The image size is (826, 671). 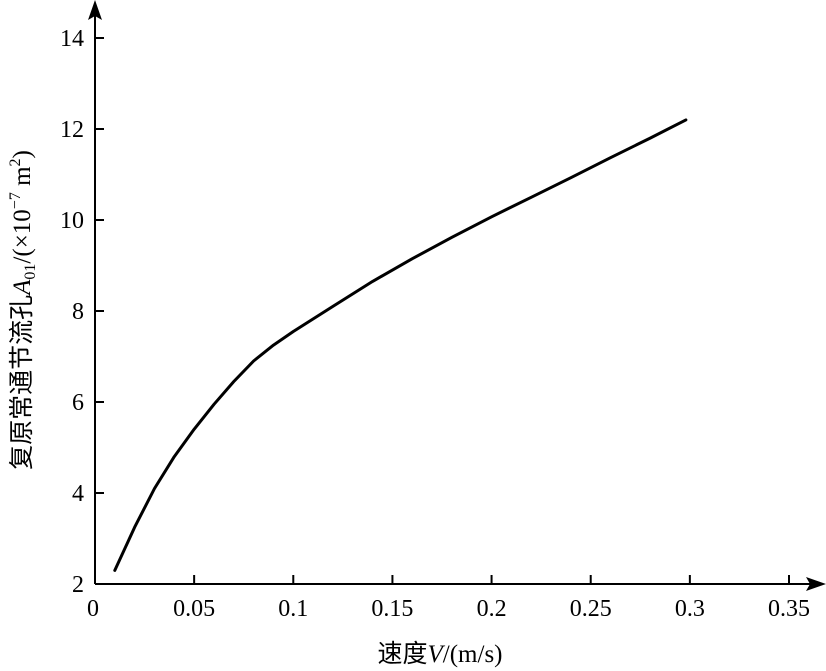 What do you see at coordinates (72, 221) in the screenshot?
I see `y-tick-label: 10` at bounding box center [72, 221].